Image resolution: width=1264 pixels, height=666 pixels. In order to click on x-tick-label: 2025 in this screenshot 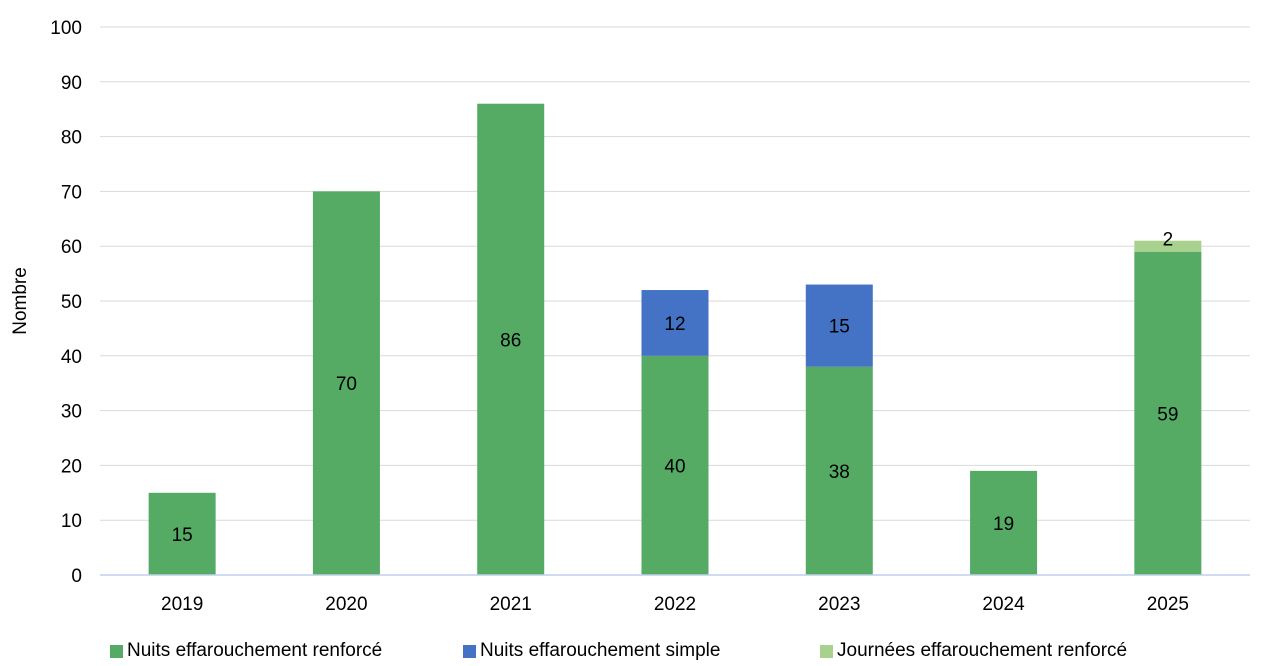, I will do `click(1168, 604)`.